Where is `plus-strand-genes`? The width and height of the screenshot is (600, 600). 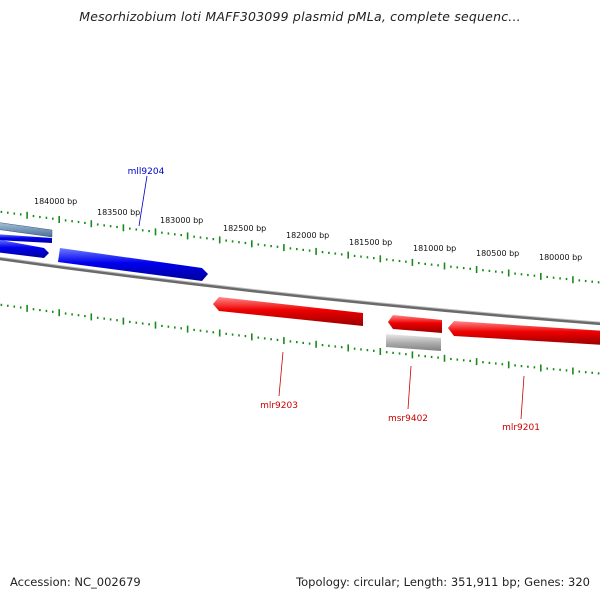 plus-strand-genes is located at coordinates (406, 324).